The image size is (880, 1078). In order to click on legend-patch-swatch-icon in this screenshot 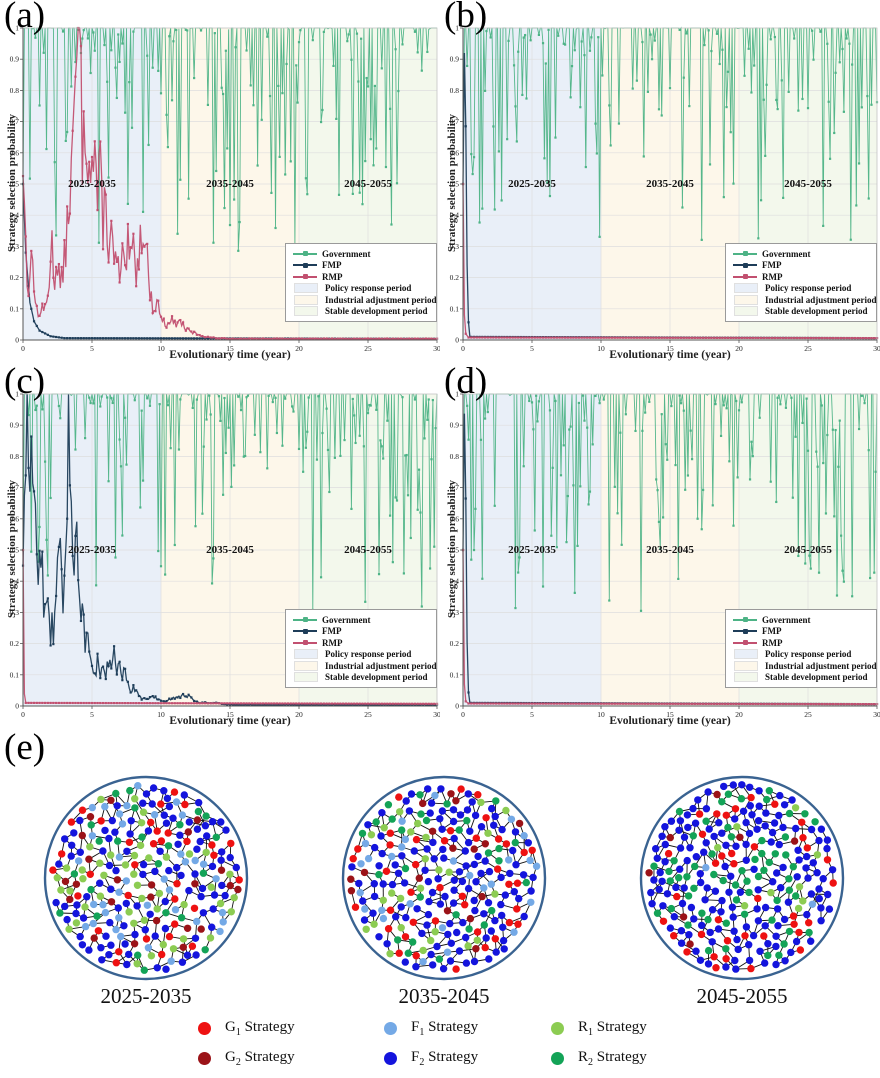, I will do `click(306, 677)`.